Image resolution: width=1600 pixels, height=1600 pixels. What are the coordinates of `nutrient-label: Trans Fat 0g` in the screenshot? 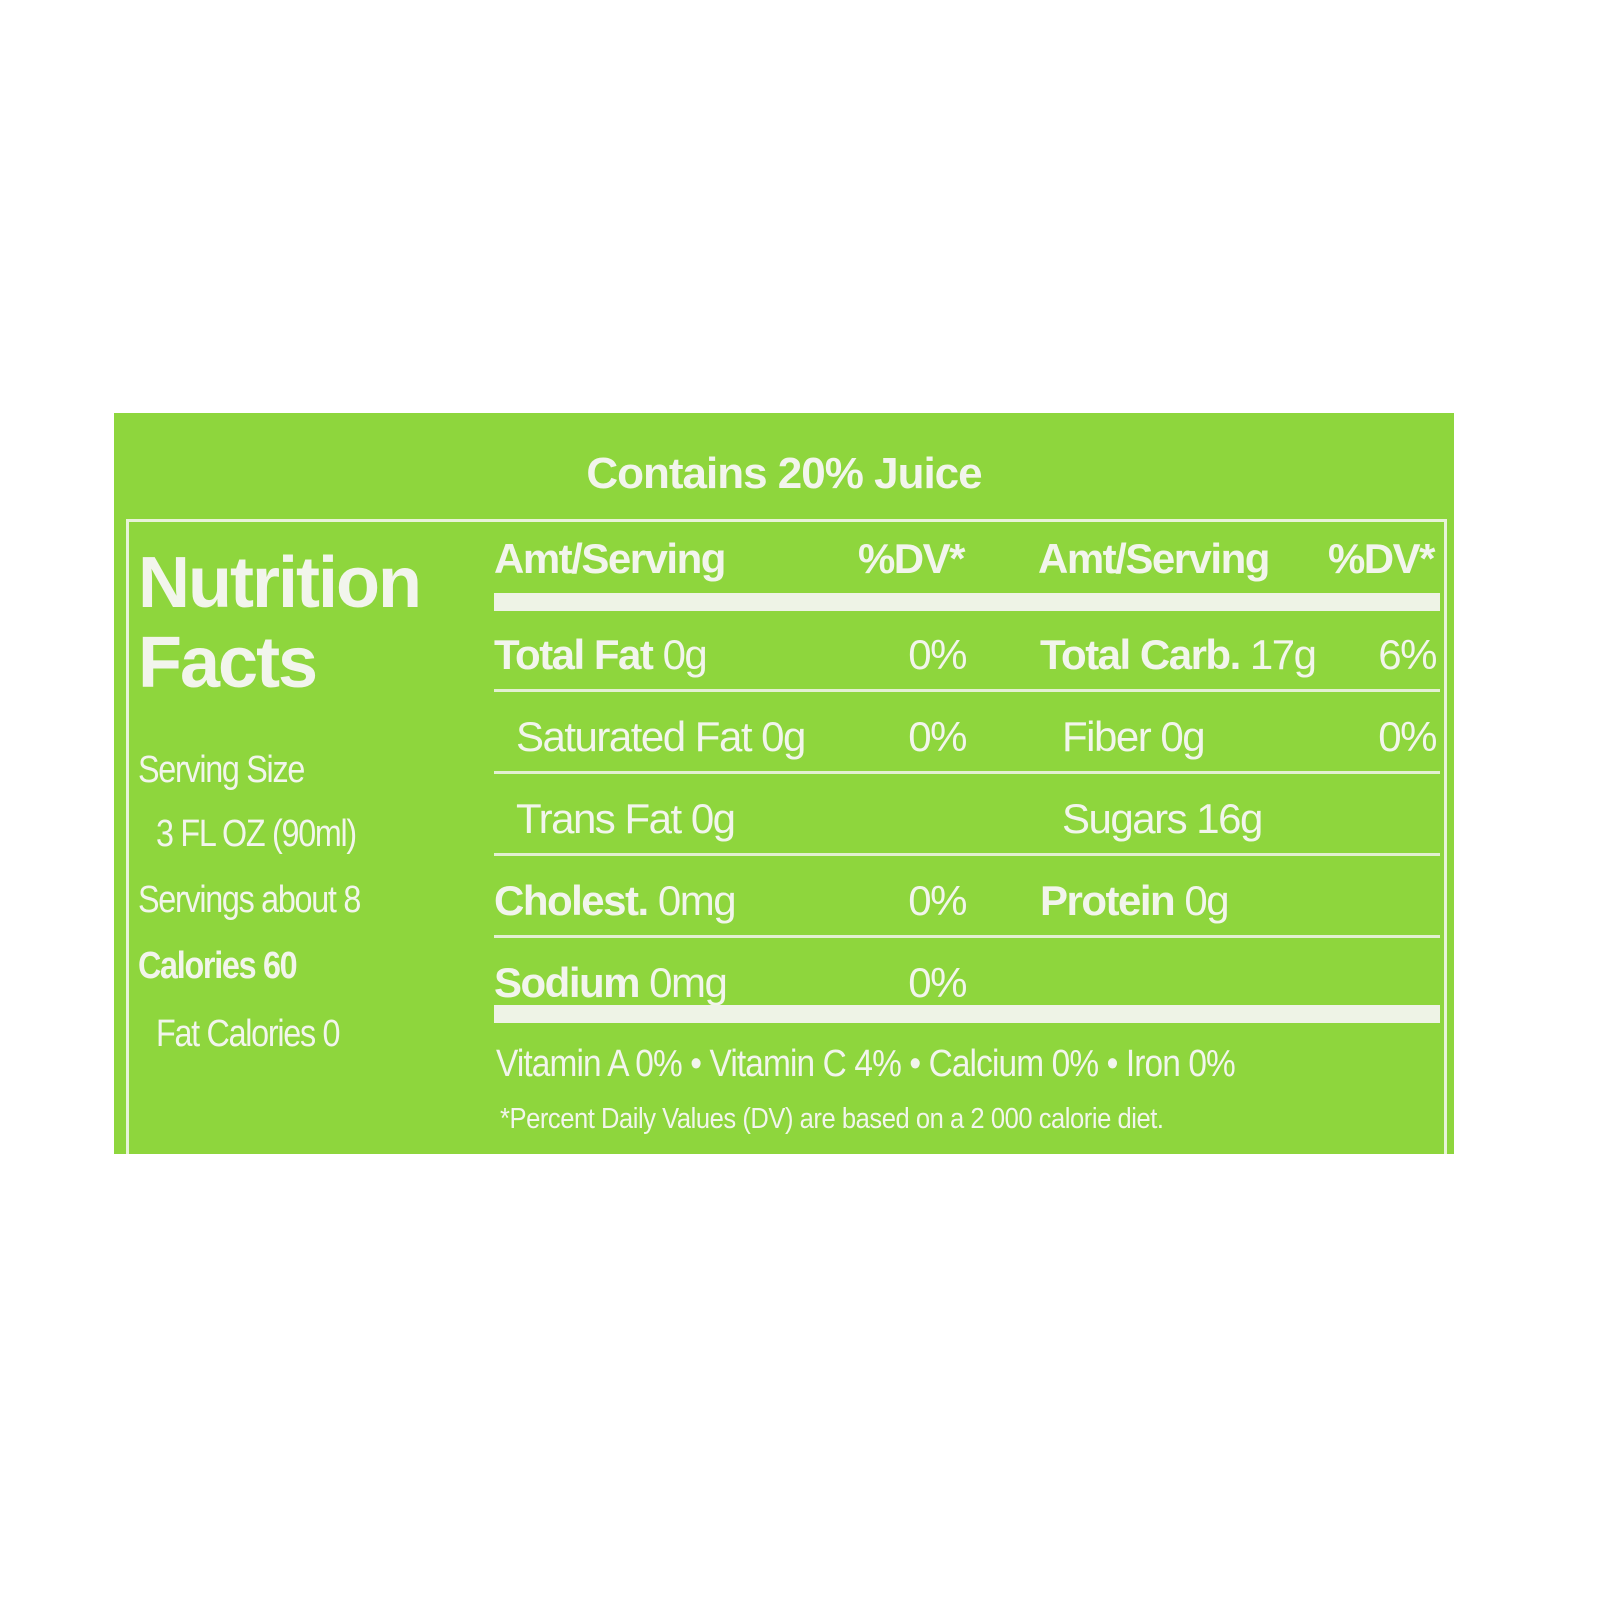 It's located at (626, 818).